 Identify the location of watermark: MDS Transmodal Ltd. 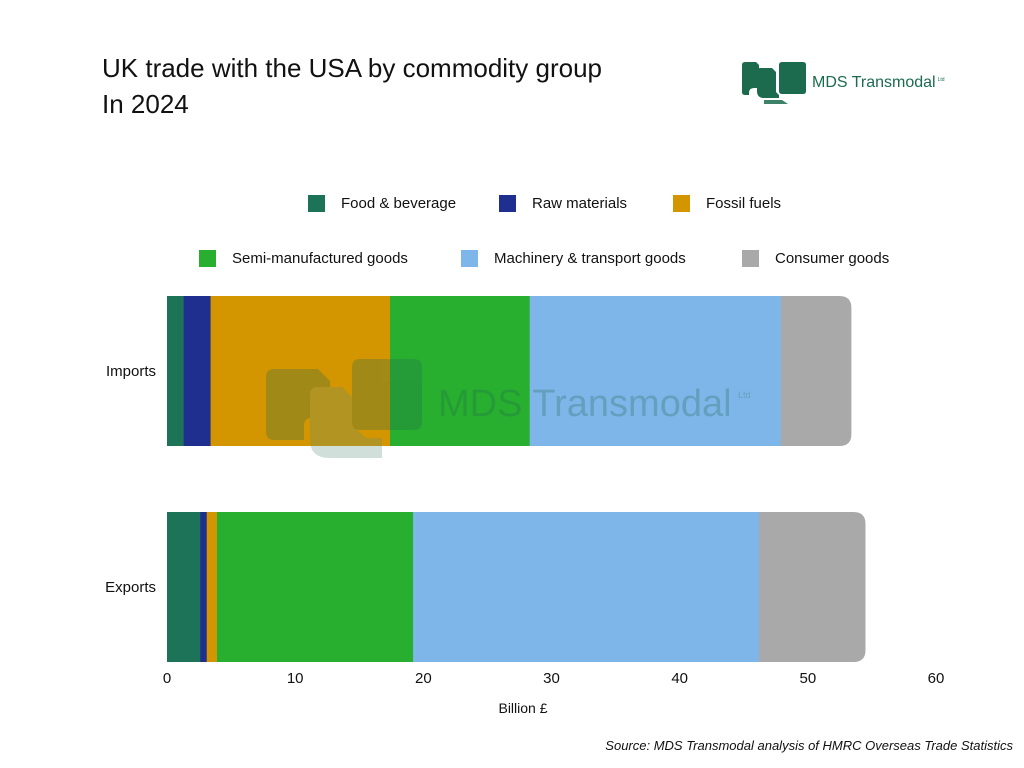
(508, 408).